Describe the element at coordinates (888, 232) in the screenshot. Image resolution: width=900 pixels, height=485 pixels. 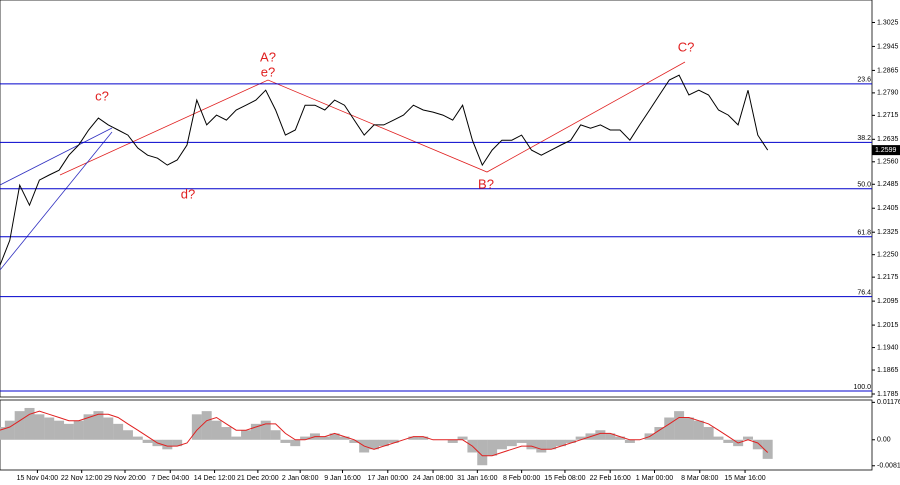
I see `y-tick-label: 1.2325` at that location.